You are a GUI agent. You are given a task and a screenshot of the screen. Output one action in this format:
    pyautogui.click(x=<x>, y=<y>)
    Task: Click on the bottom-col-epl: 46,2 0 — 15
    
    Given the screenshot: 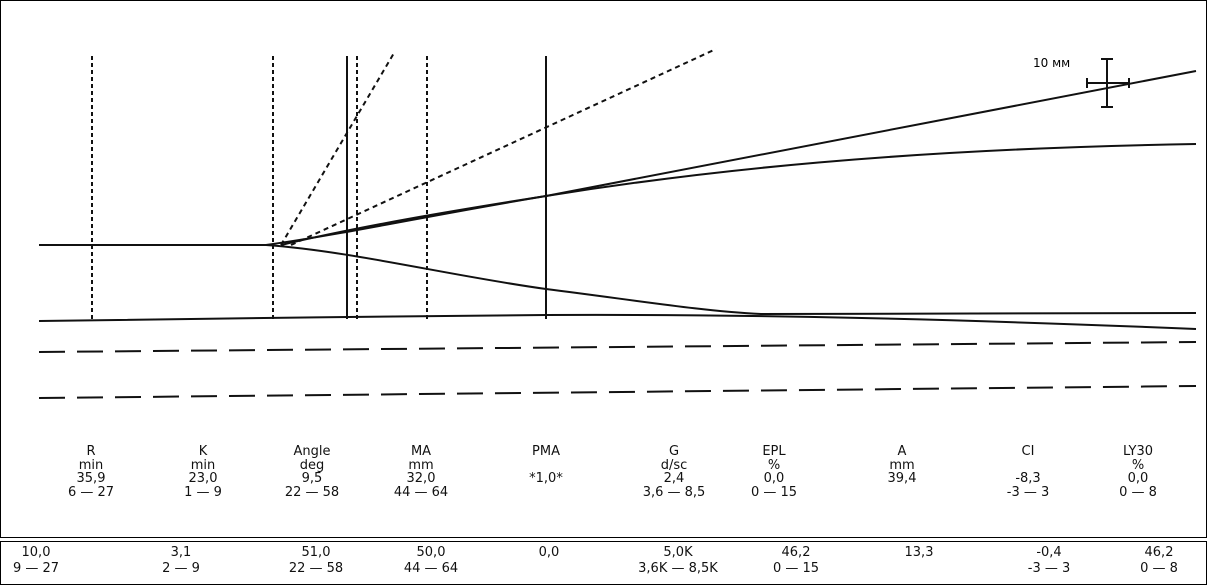 What is the action you would take?
    pyautogui.click(x=796, y=561)
    